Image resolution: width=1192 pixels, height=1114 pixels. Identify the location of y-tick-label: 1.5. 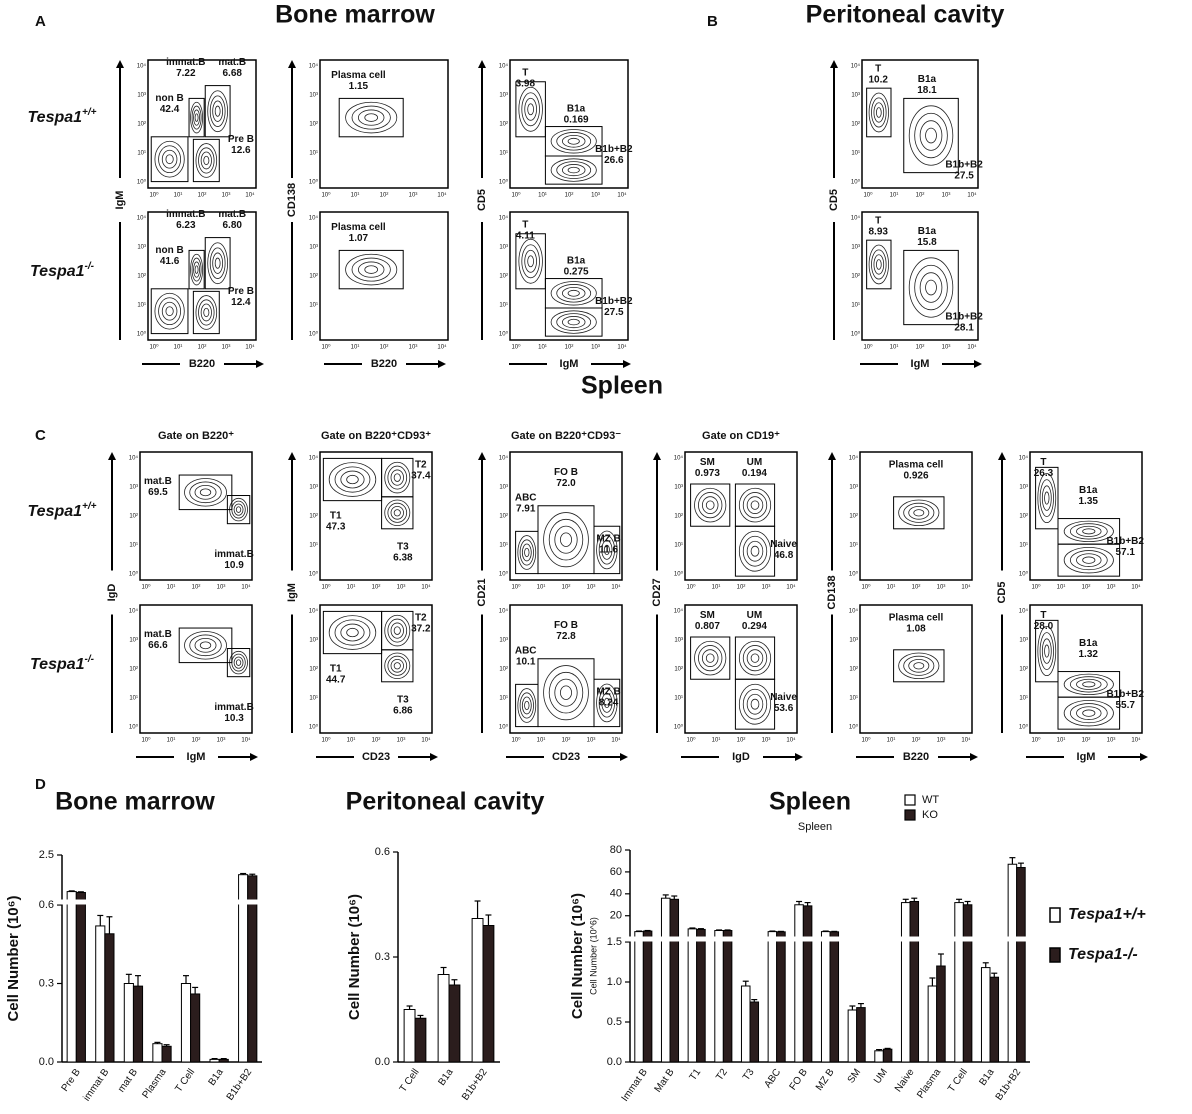
(614, 942).